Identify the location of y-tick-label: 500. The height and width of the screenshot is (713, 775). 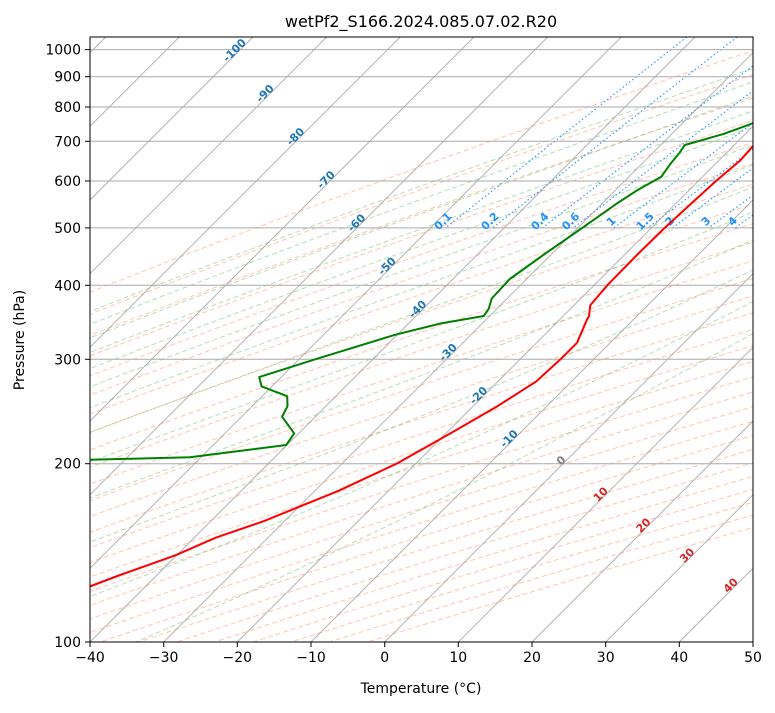
(67, 229).